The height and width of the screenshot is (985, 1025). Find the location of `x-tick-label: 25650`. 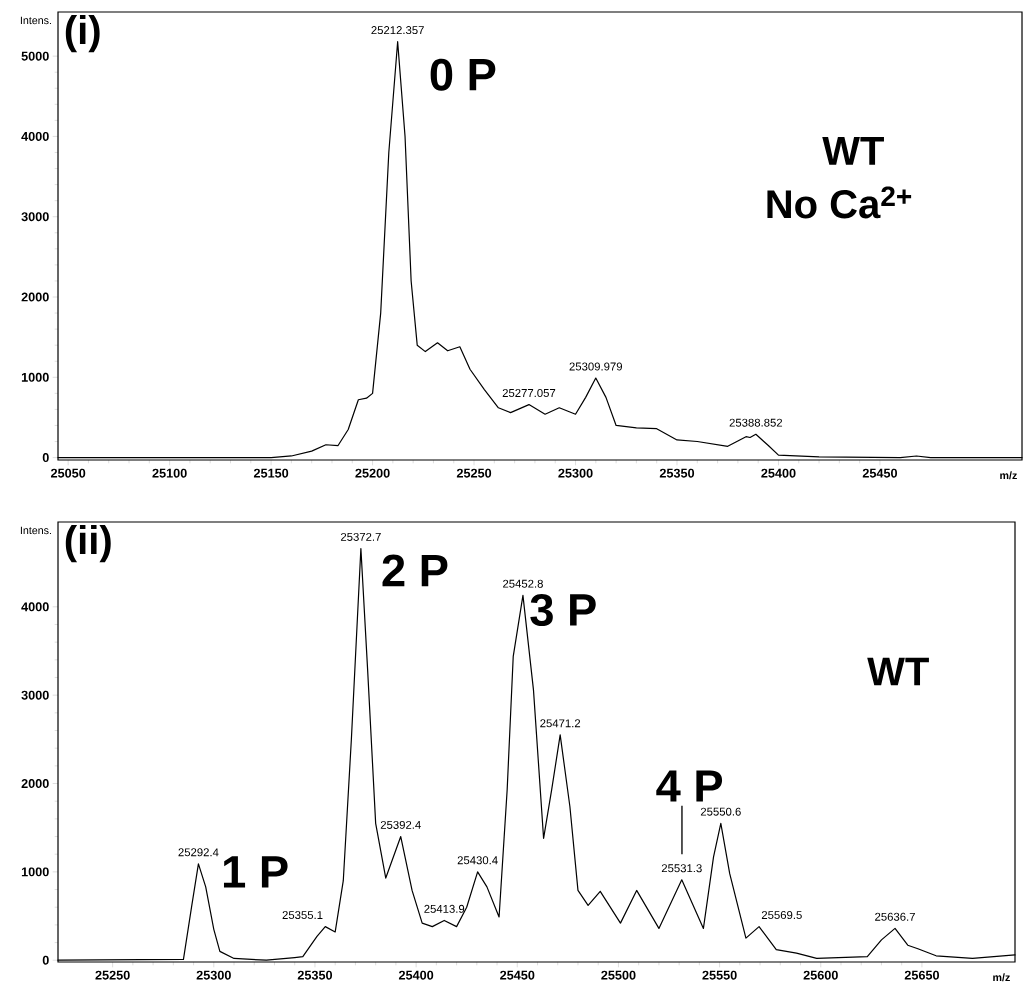

x-tick-label: 25650 is located at coordinates (922, 975).